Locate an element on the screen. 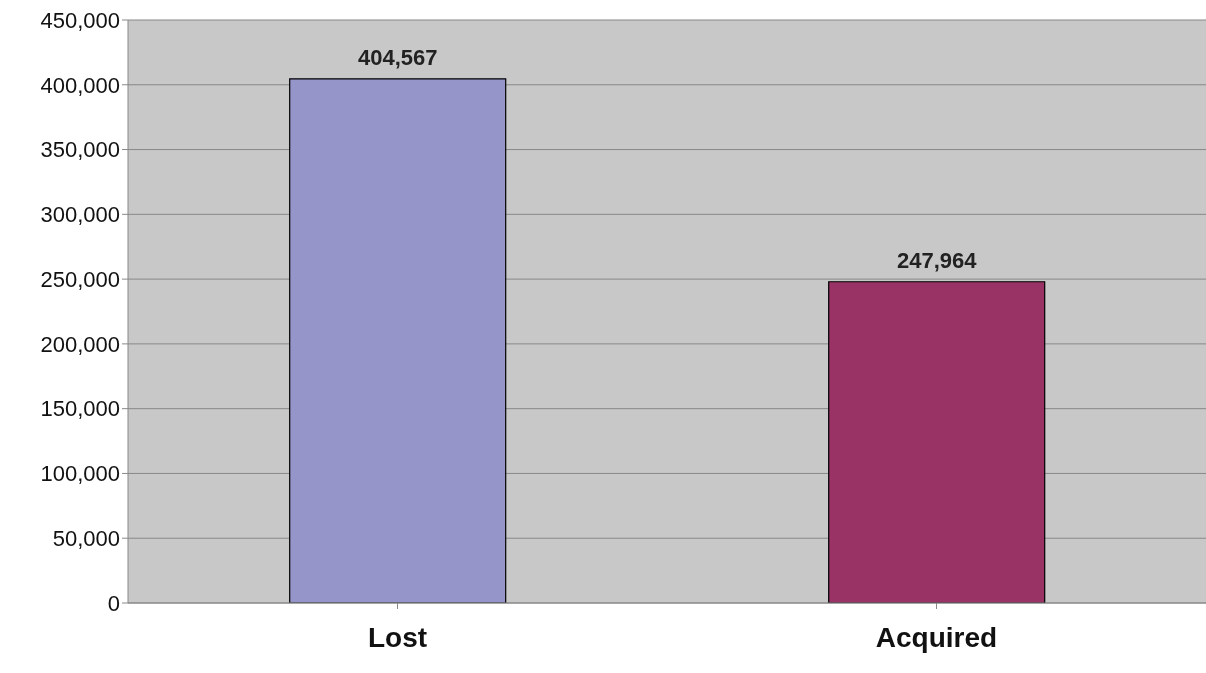  y-tick-label: 450,000 is located at coordinates (80, 20).